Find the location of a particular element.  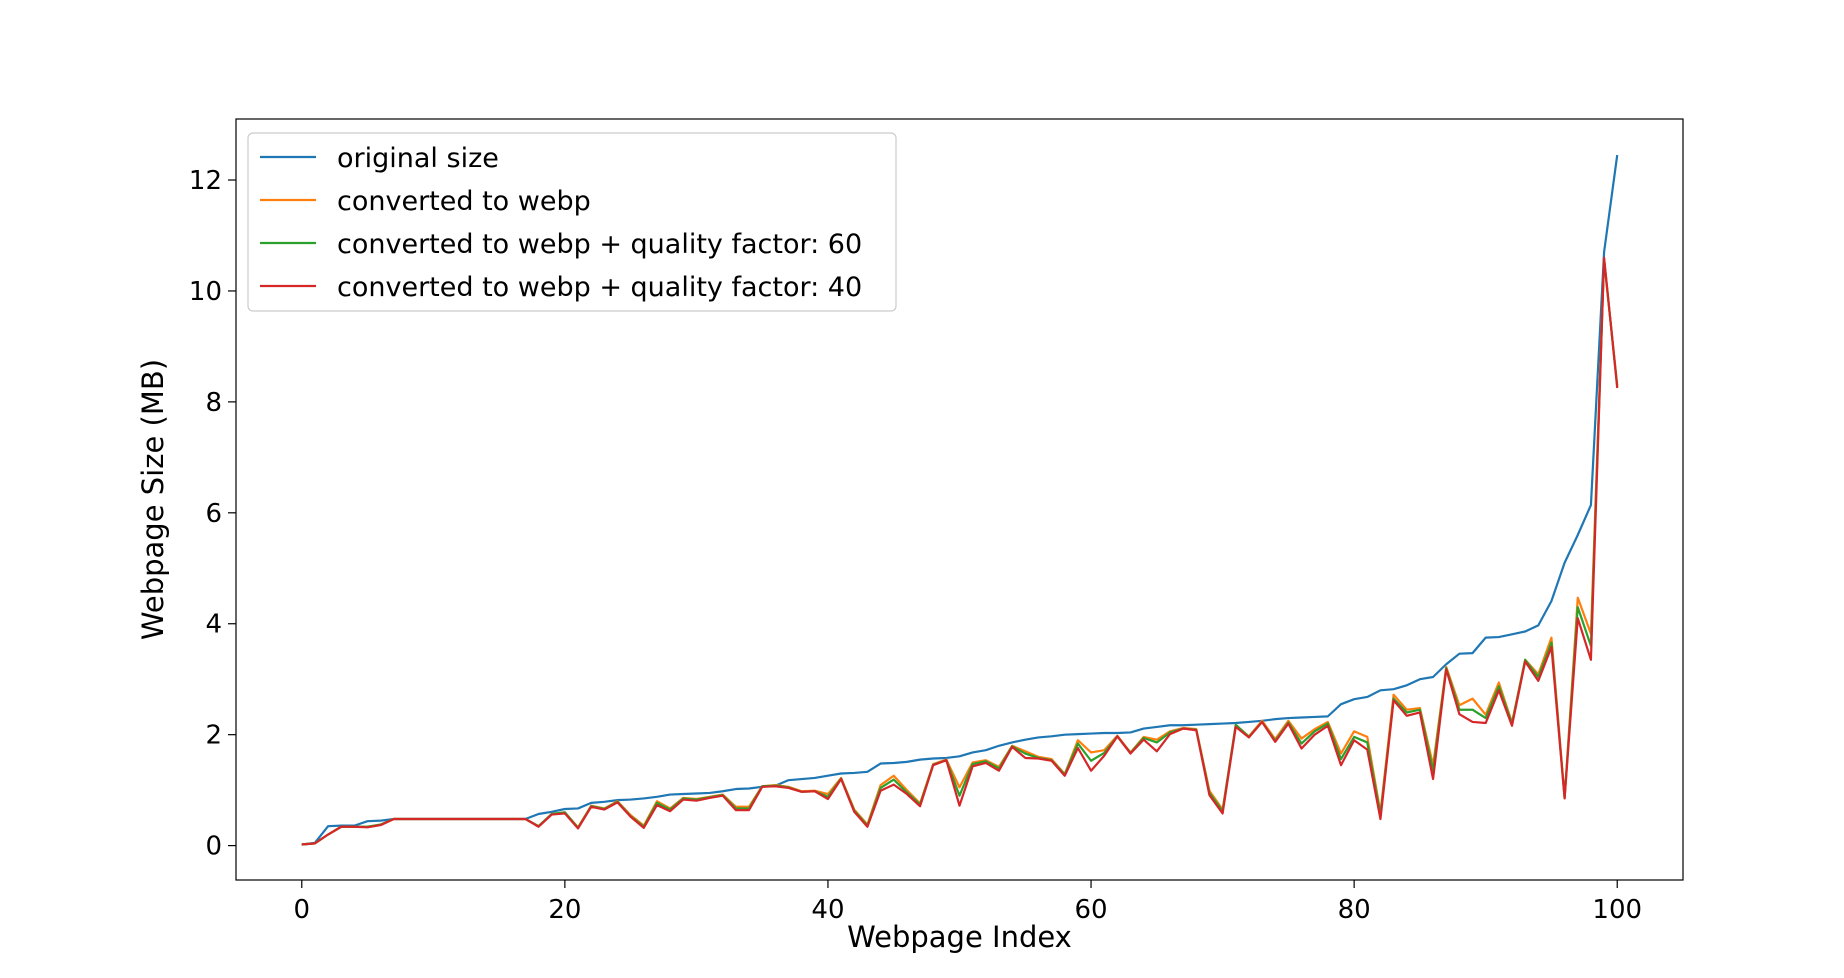

y-axis: 0 2 4 6 8 10 12 is located at coordinates (212, 514).